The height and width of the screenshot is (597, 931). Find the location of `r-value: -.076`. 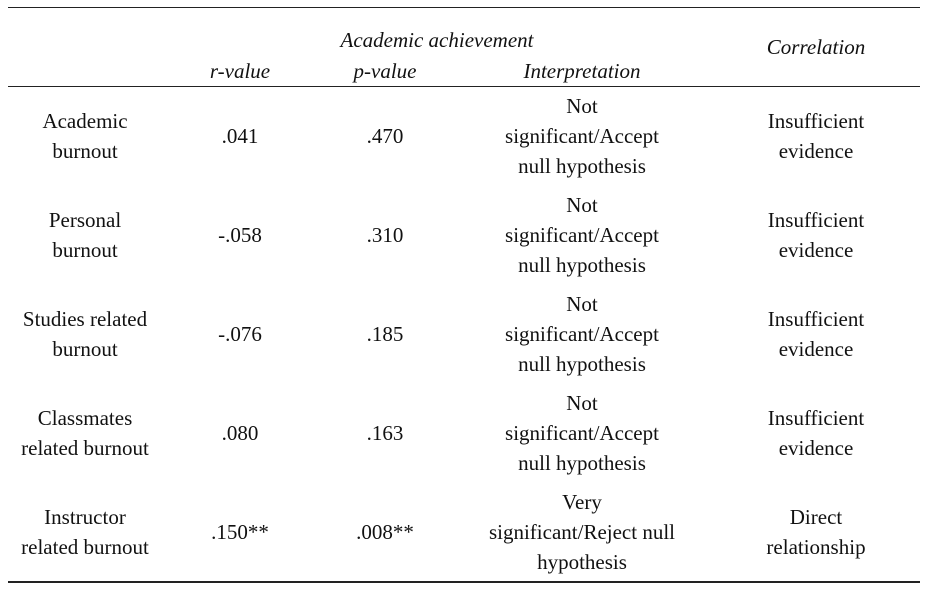

r-value: -.076 is located at coordinates (240, 334).